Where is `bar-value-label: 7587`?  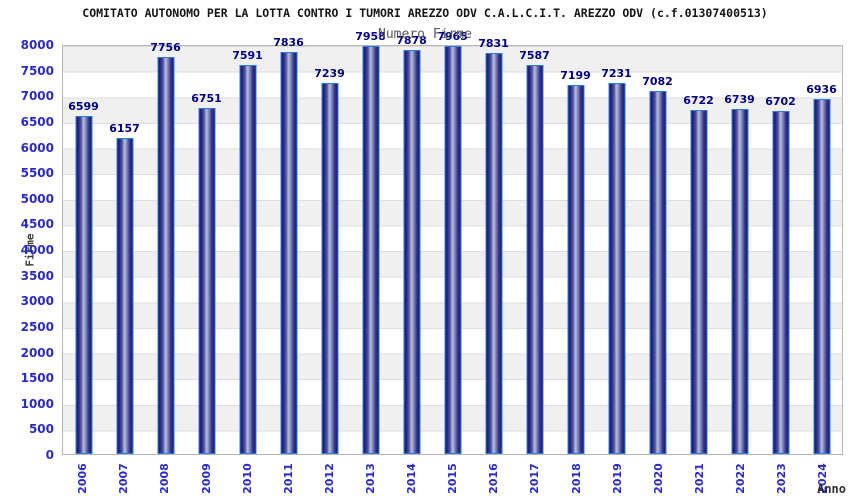 bar-value-label: 7587 is located at coordinates (534, 56).